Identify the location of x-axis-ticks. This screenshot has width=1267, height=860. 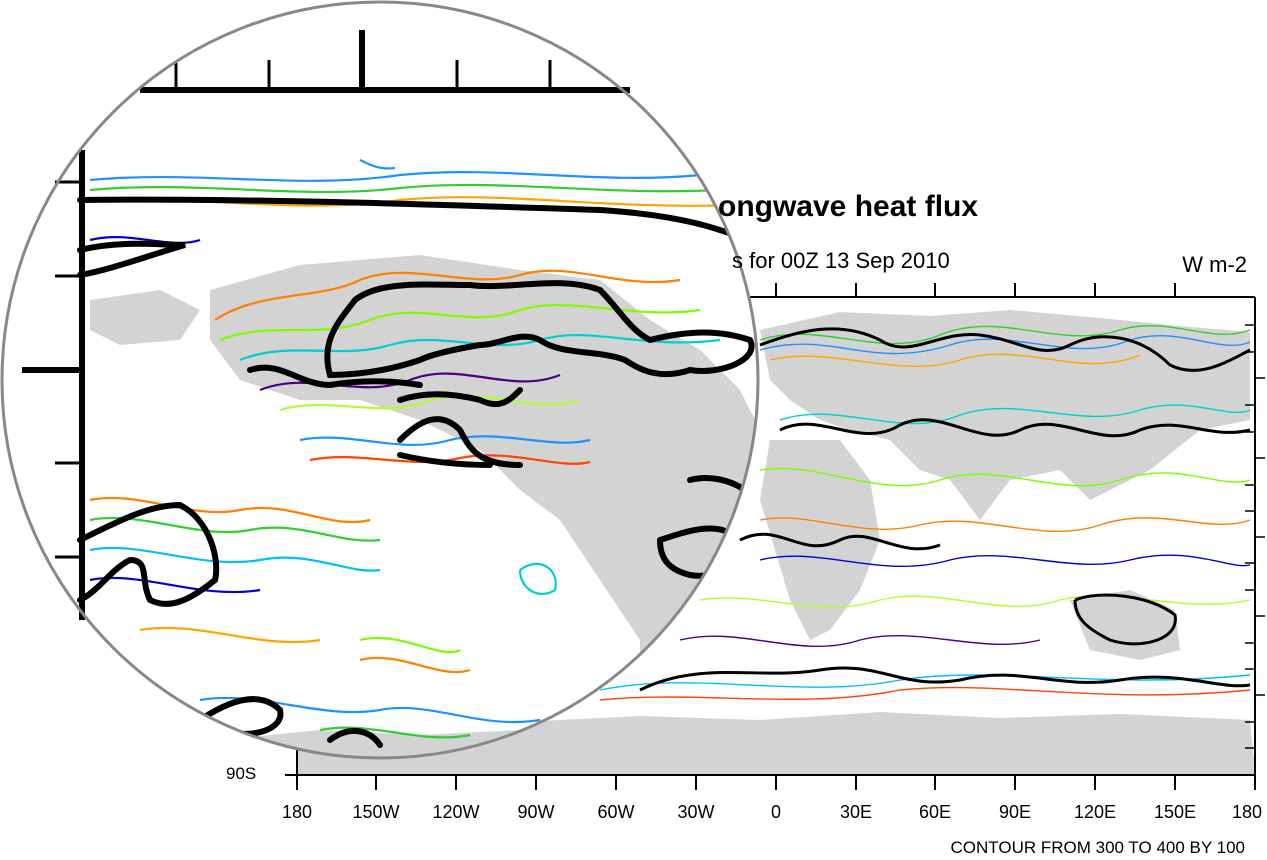
(776, 782).